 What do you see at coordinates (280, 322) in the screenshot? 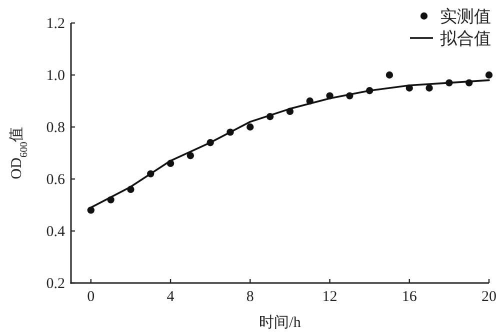
I see `x-axis-title: 时间/h` at bounding box center [280, 322].